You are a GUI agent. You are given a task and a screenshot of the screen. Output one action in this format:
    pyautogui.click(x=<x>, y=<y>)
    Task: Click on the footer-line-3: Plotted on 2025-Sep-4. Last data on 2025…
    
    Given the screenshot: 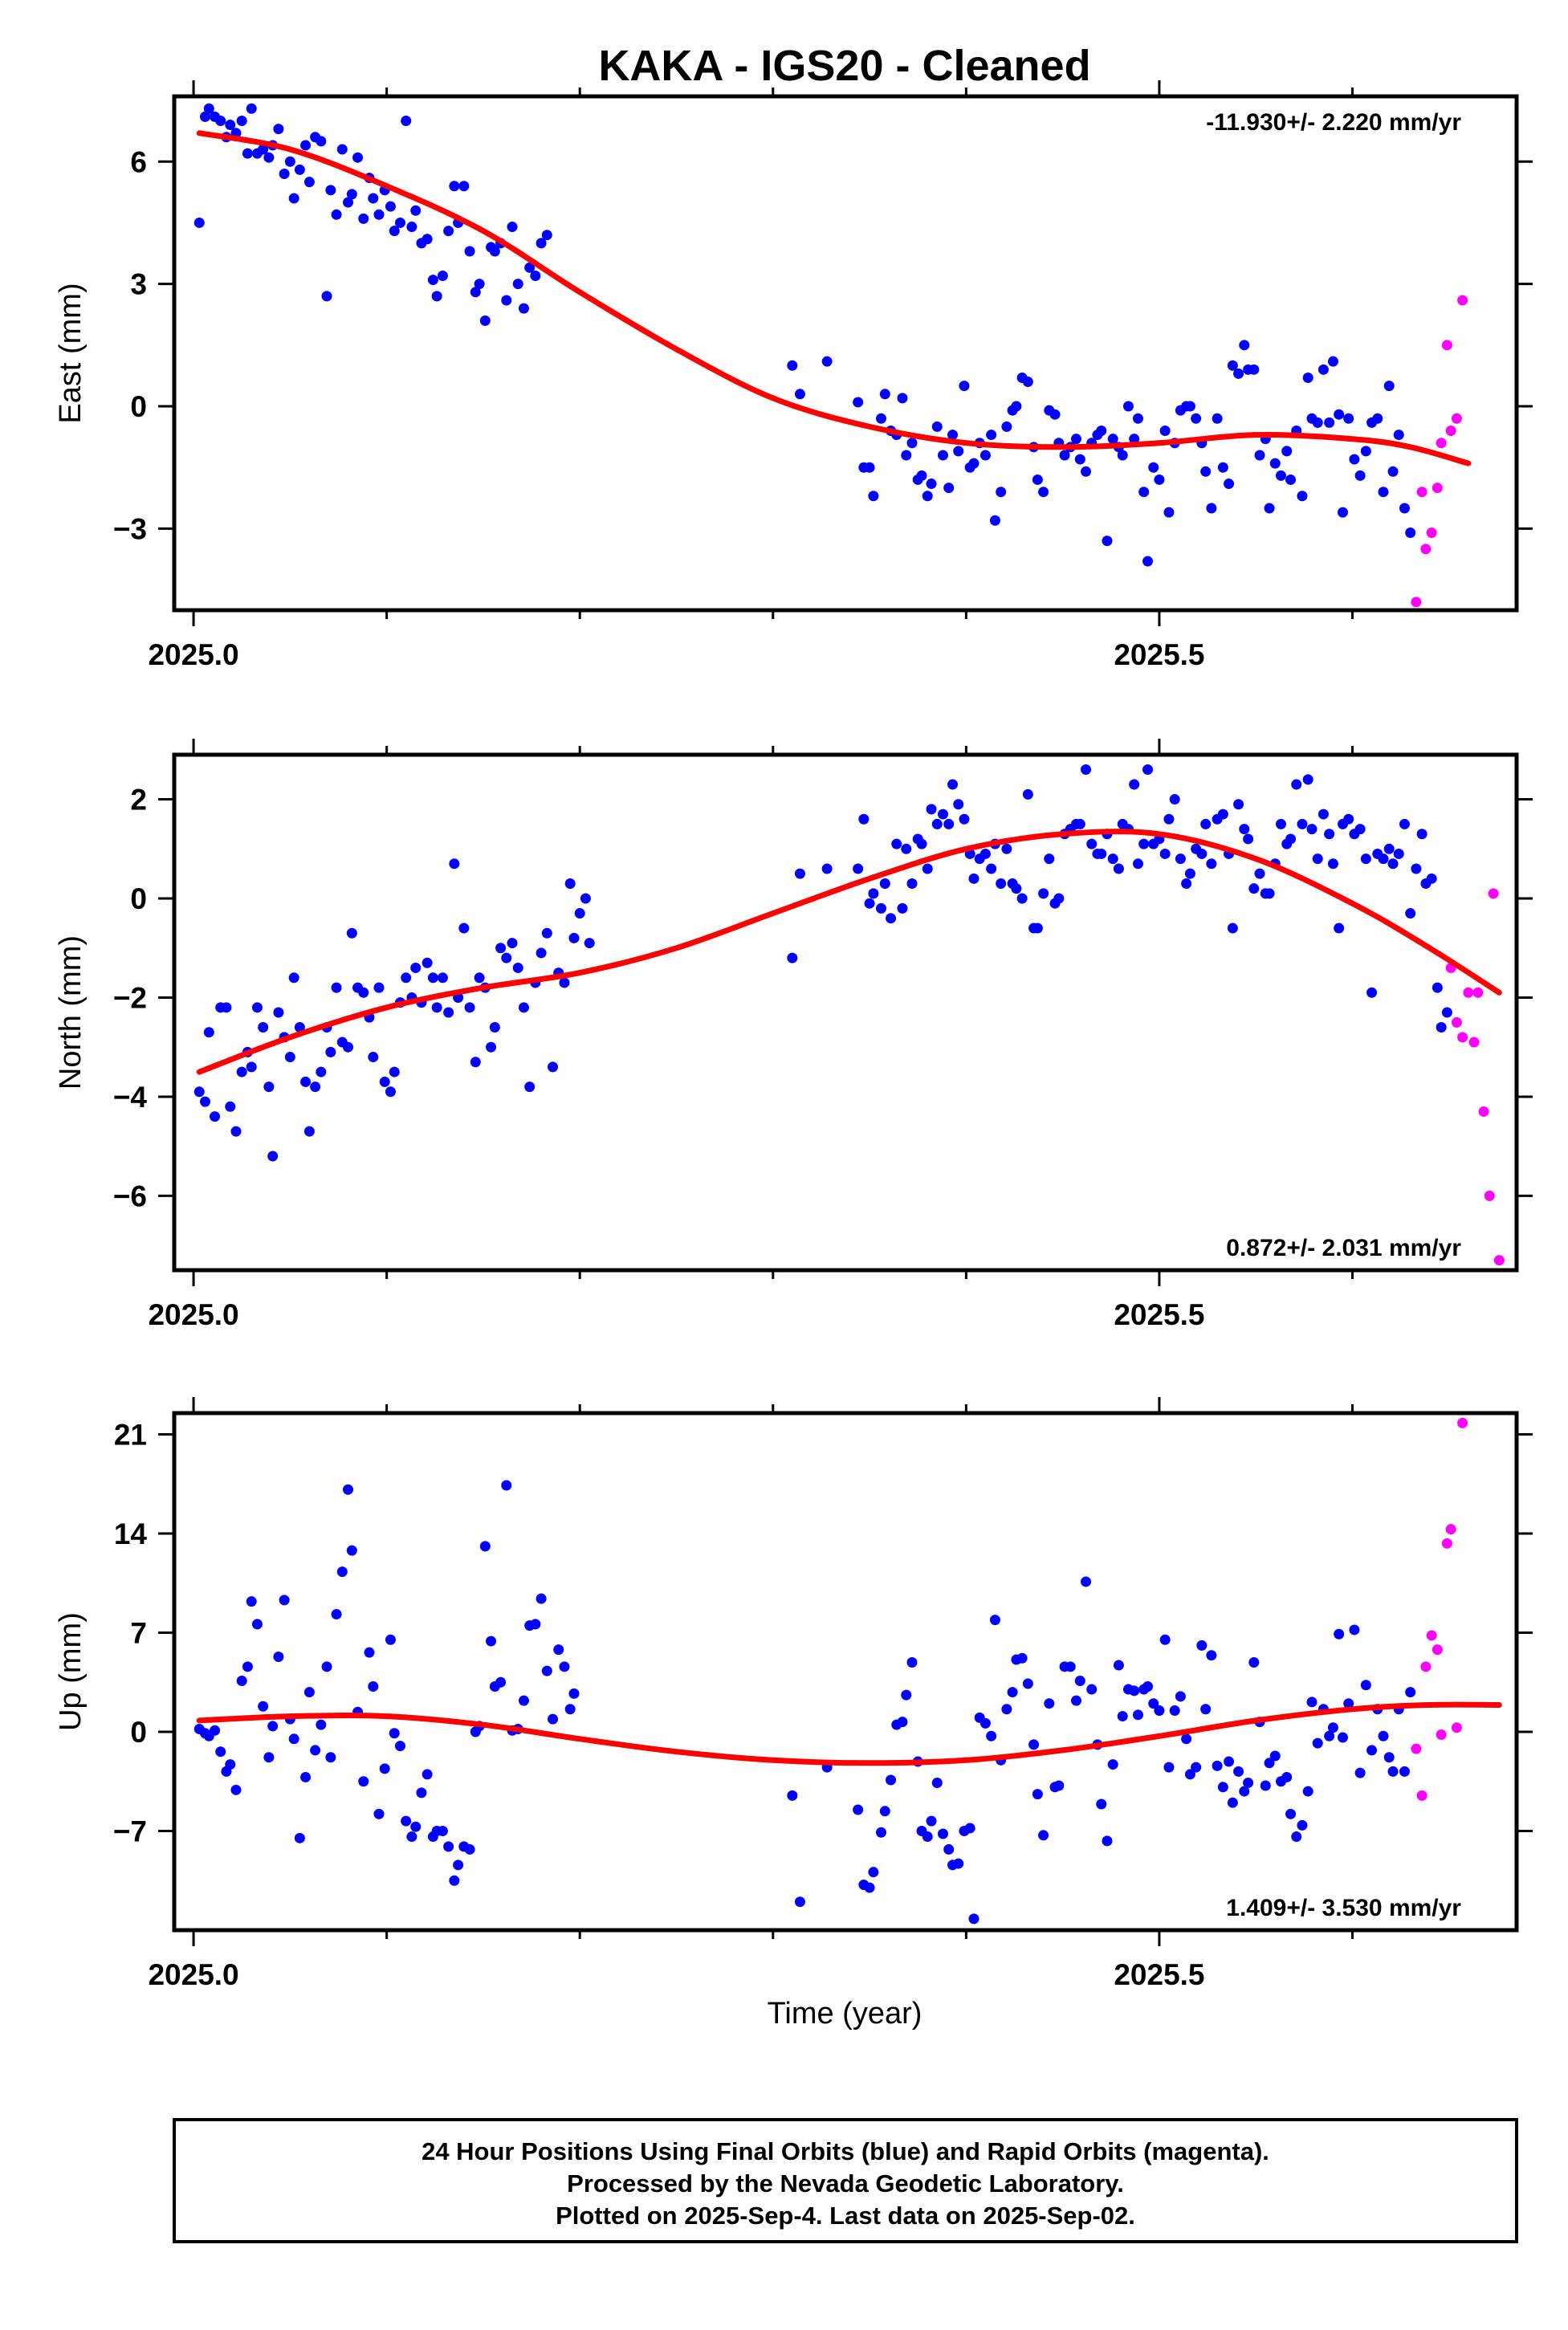 What is the action you would take?
    pyautogui.click(x=845, y=2216)
    